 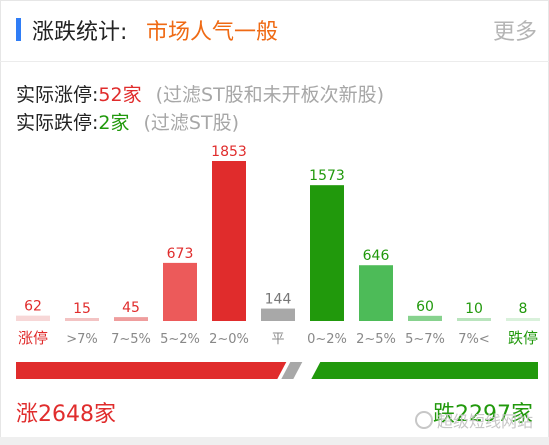 What do you see at coordinates (82, 309) in the screenshot?
I see `bar-value-label: 15` at bounding box center [82, 309].